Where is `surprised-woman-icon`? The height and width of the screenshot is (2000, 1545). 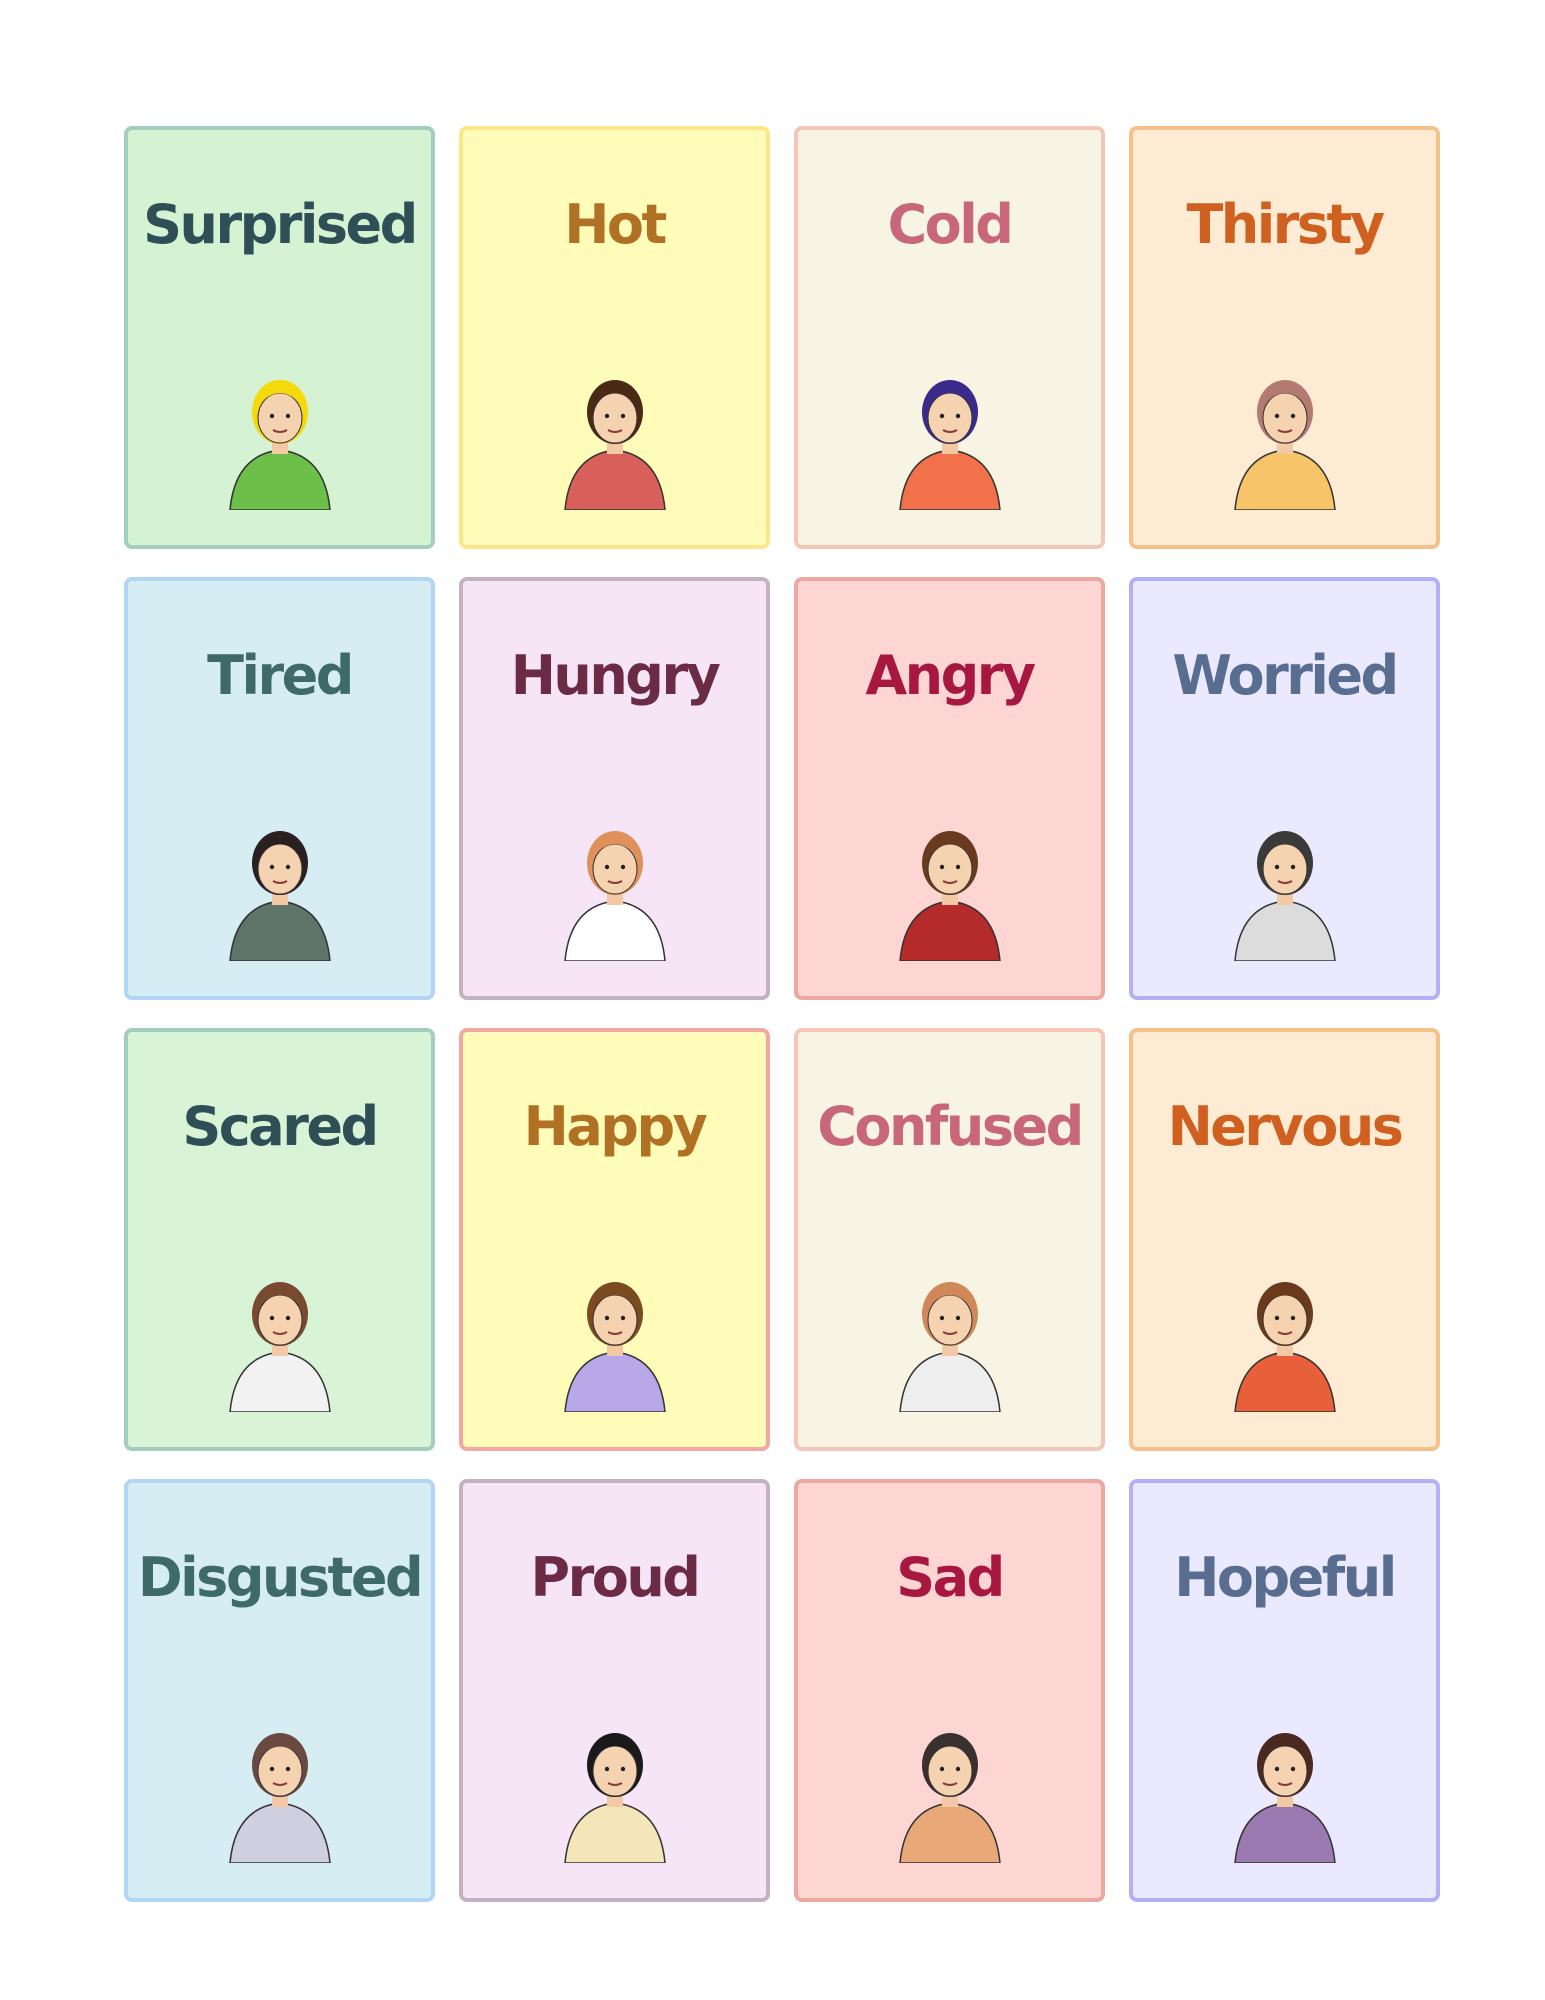 surprised-woman-icon is located at coordinates (279, 445).